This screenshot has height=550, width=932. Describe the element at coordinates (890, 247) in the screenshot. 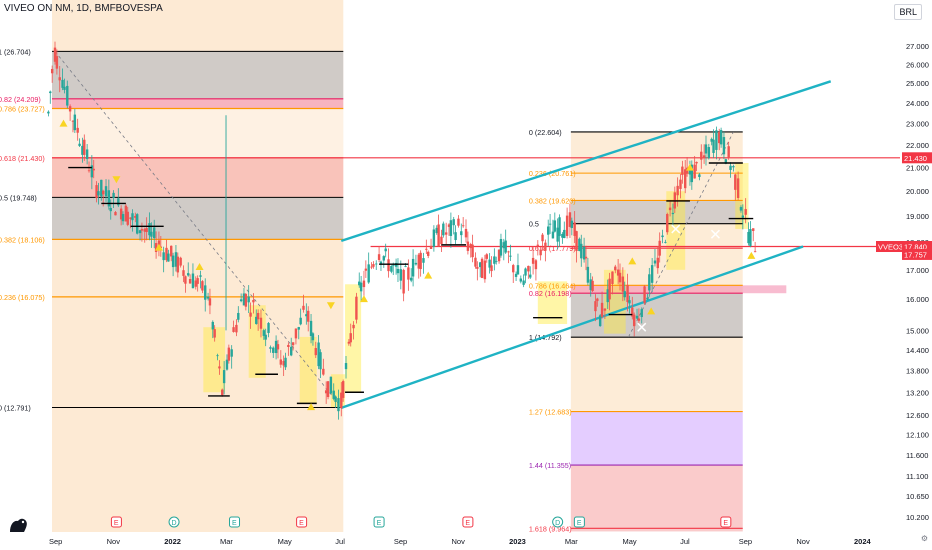

I see `price-badge-label: VVEO3` at that location.